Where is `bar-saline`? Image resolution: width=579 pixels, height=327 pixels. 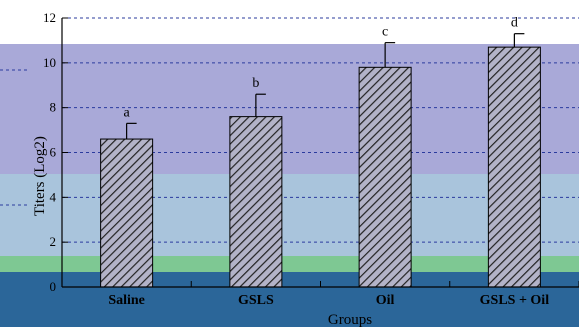 bar-saline is located at coordinates (127, 213).